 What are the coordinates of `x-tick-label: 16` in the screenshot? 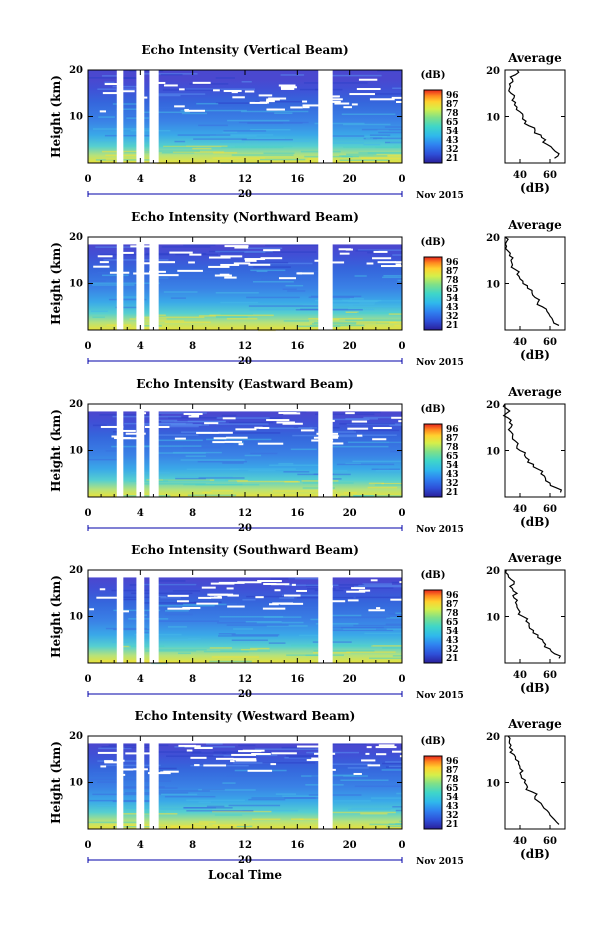 It's located at (297, 845).